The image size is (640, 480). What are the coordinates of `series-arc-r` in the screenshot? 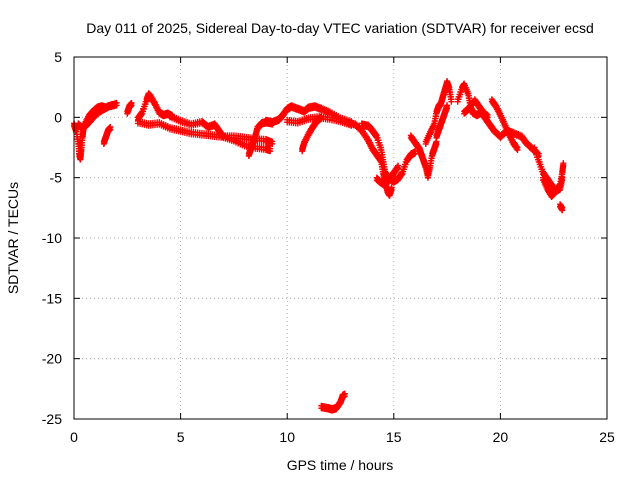 It's located at (423, 156).